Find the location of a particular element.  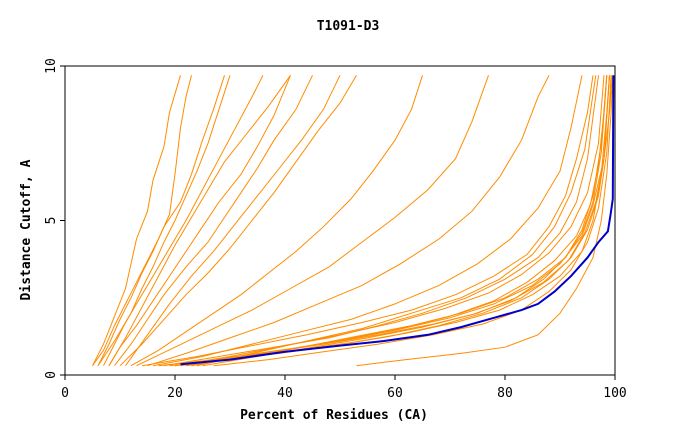

x-tick-label: 0 is located at coordinates (65, 393).